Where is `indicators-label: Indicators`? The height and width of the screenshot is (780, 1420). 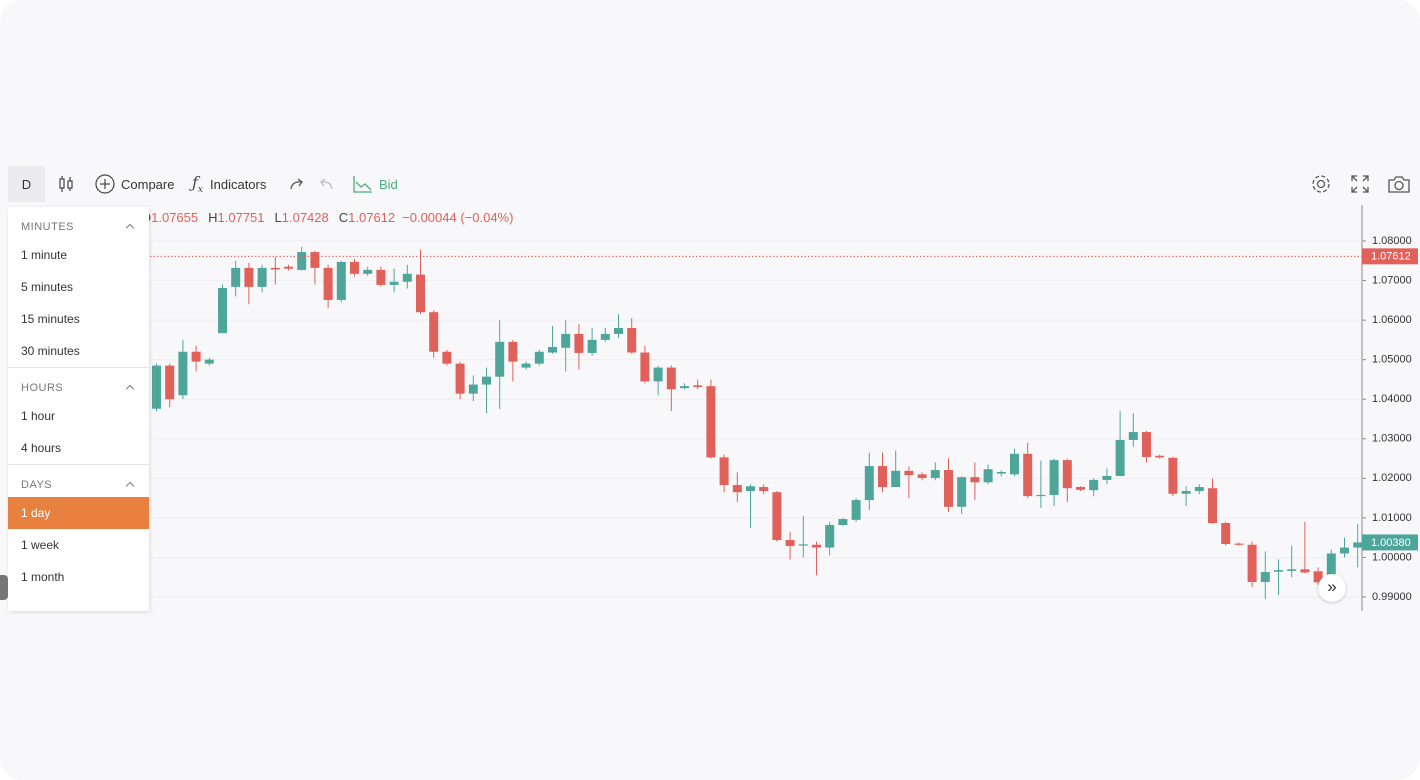
indicators-label: Indicators is located at coordinates (238, 184).